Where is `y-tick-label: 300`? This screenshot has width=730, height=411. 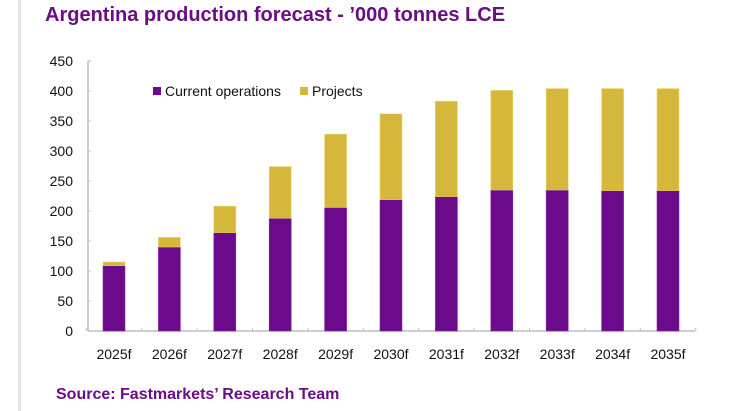 y-tick-label: 300 is located at coordinates (62, 151).